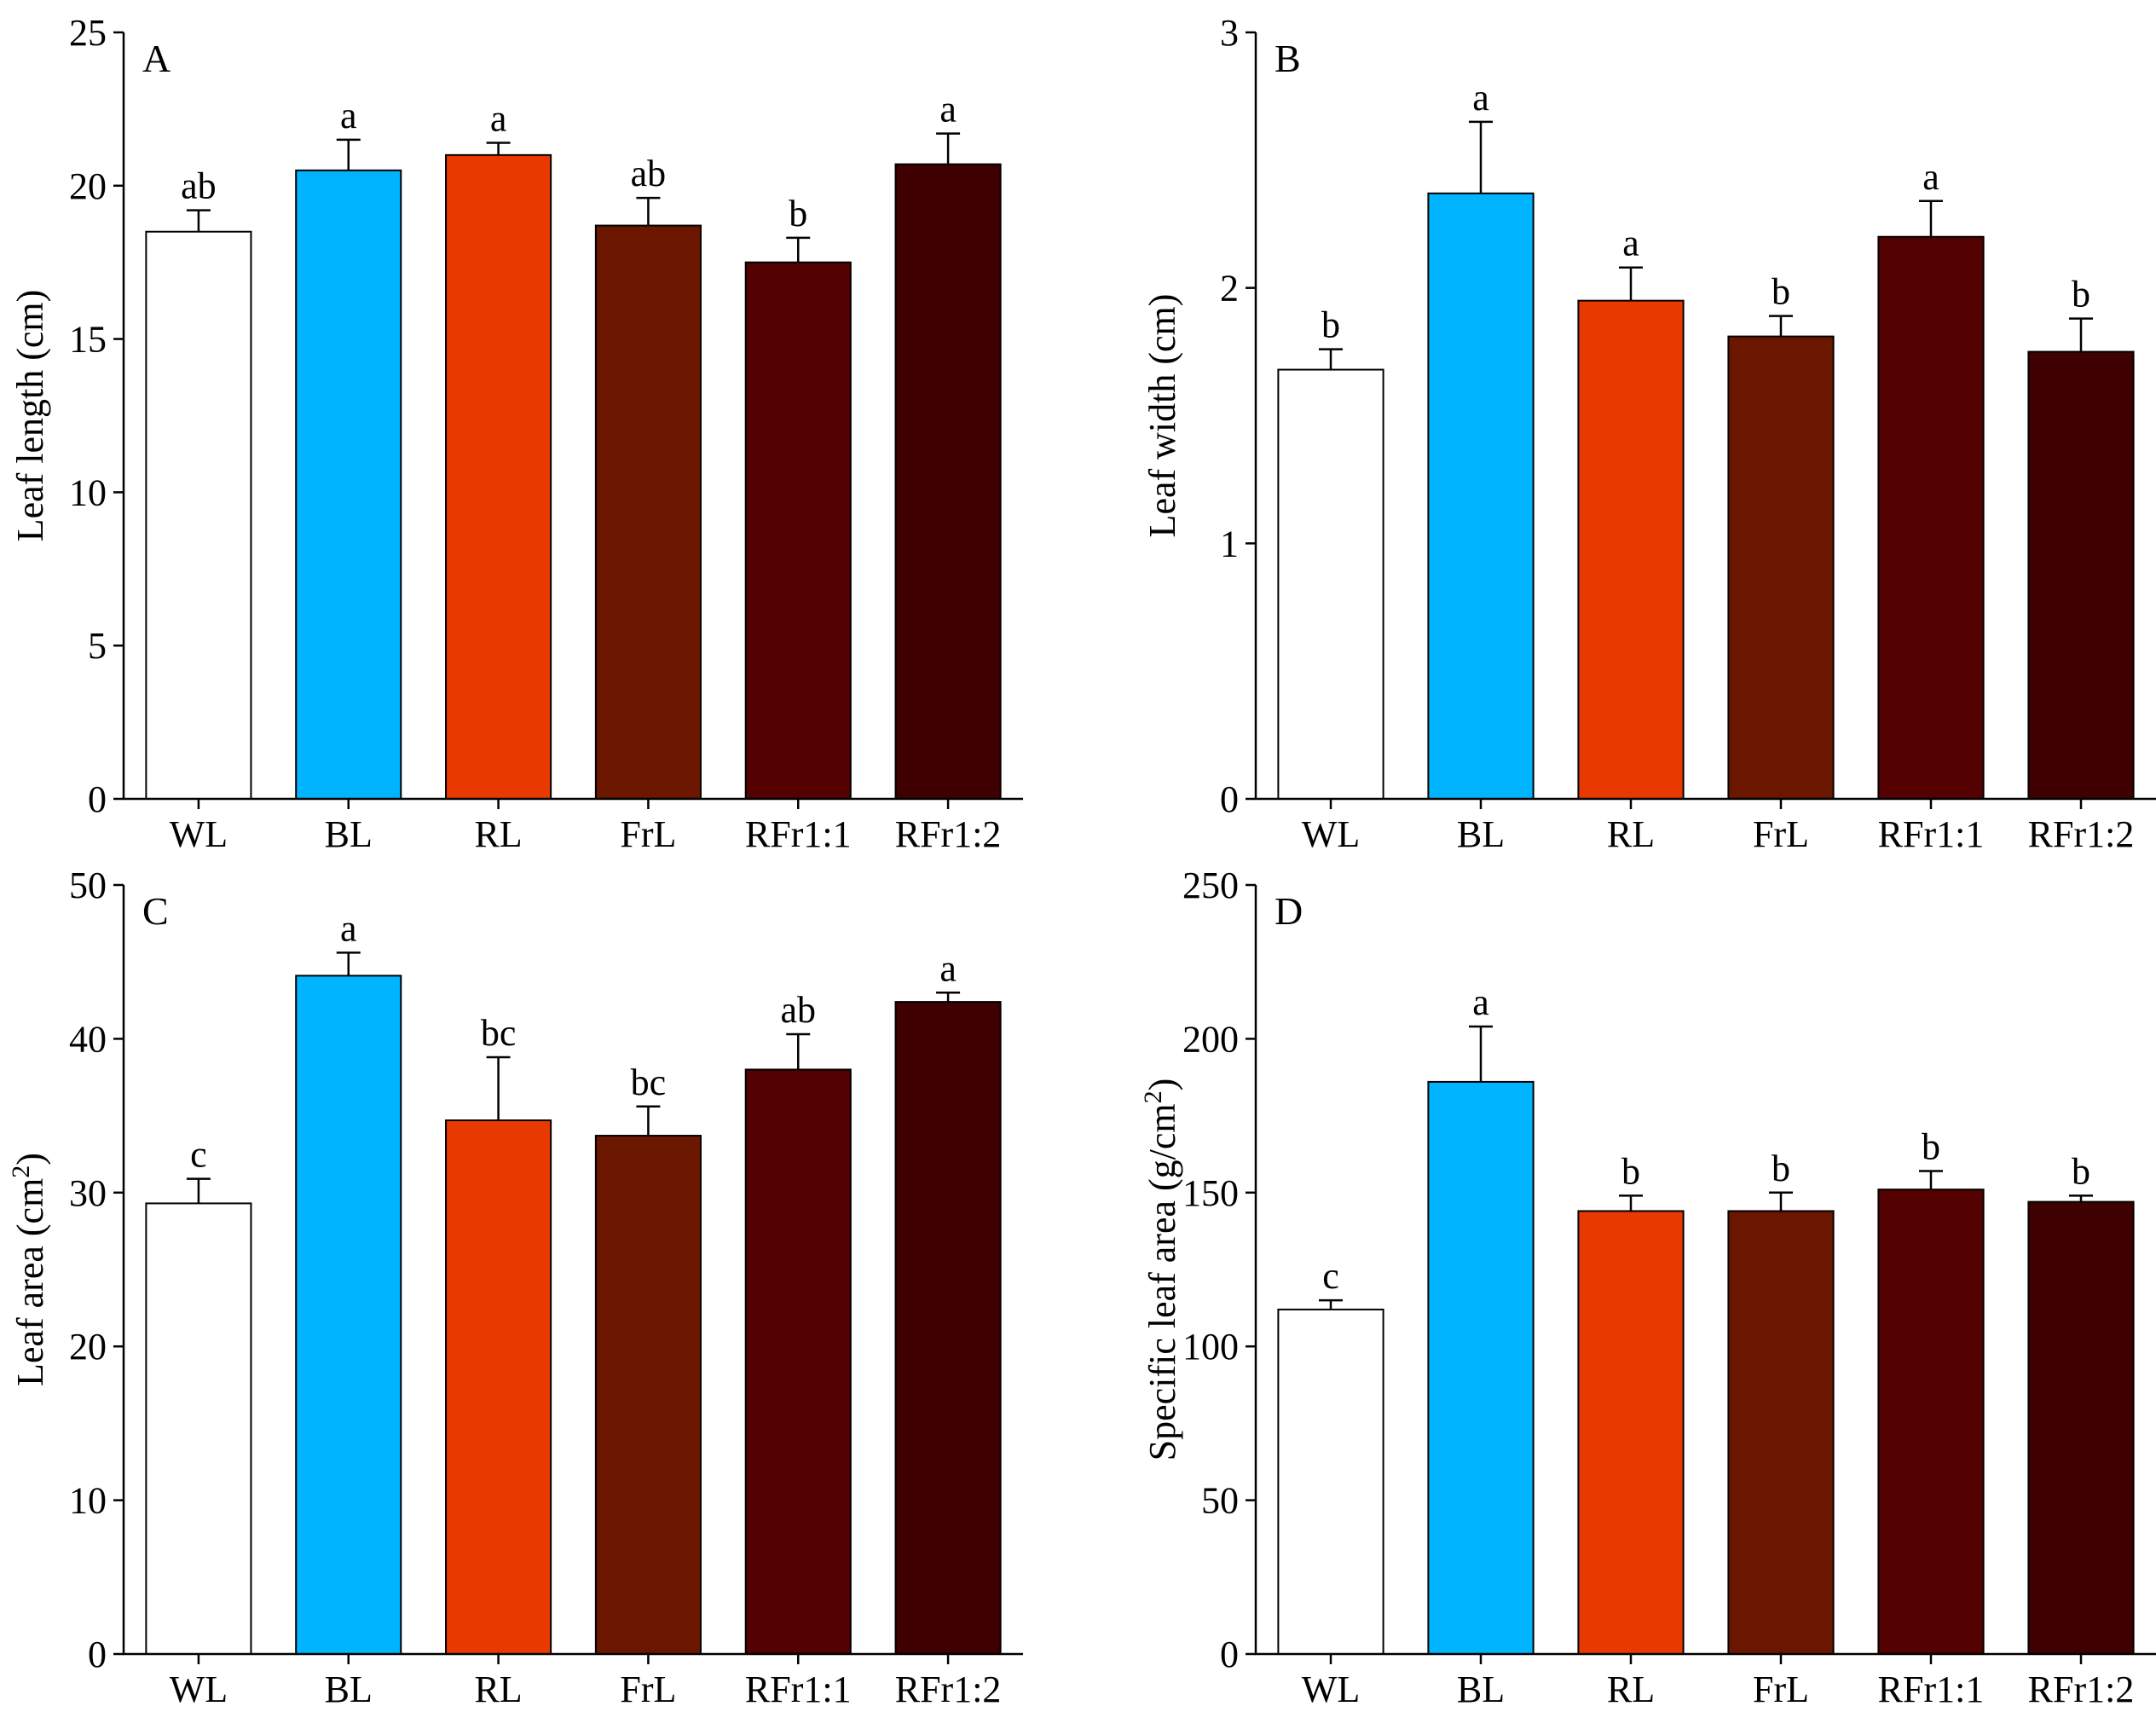  I want to click on y-tick-label: 1, so click(1229, 543).